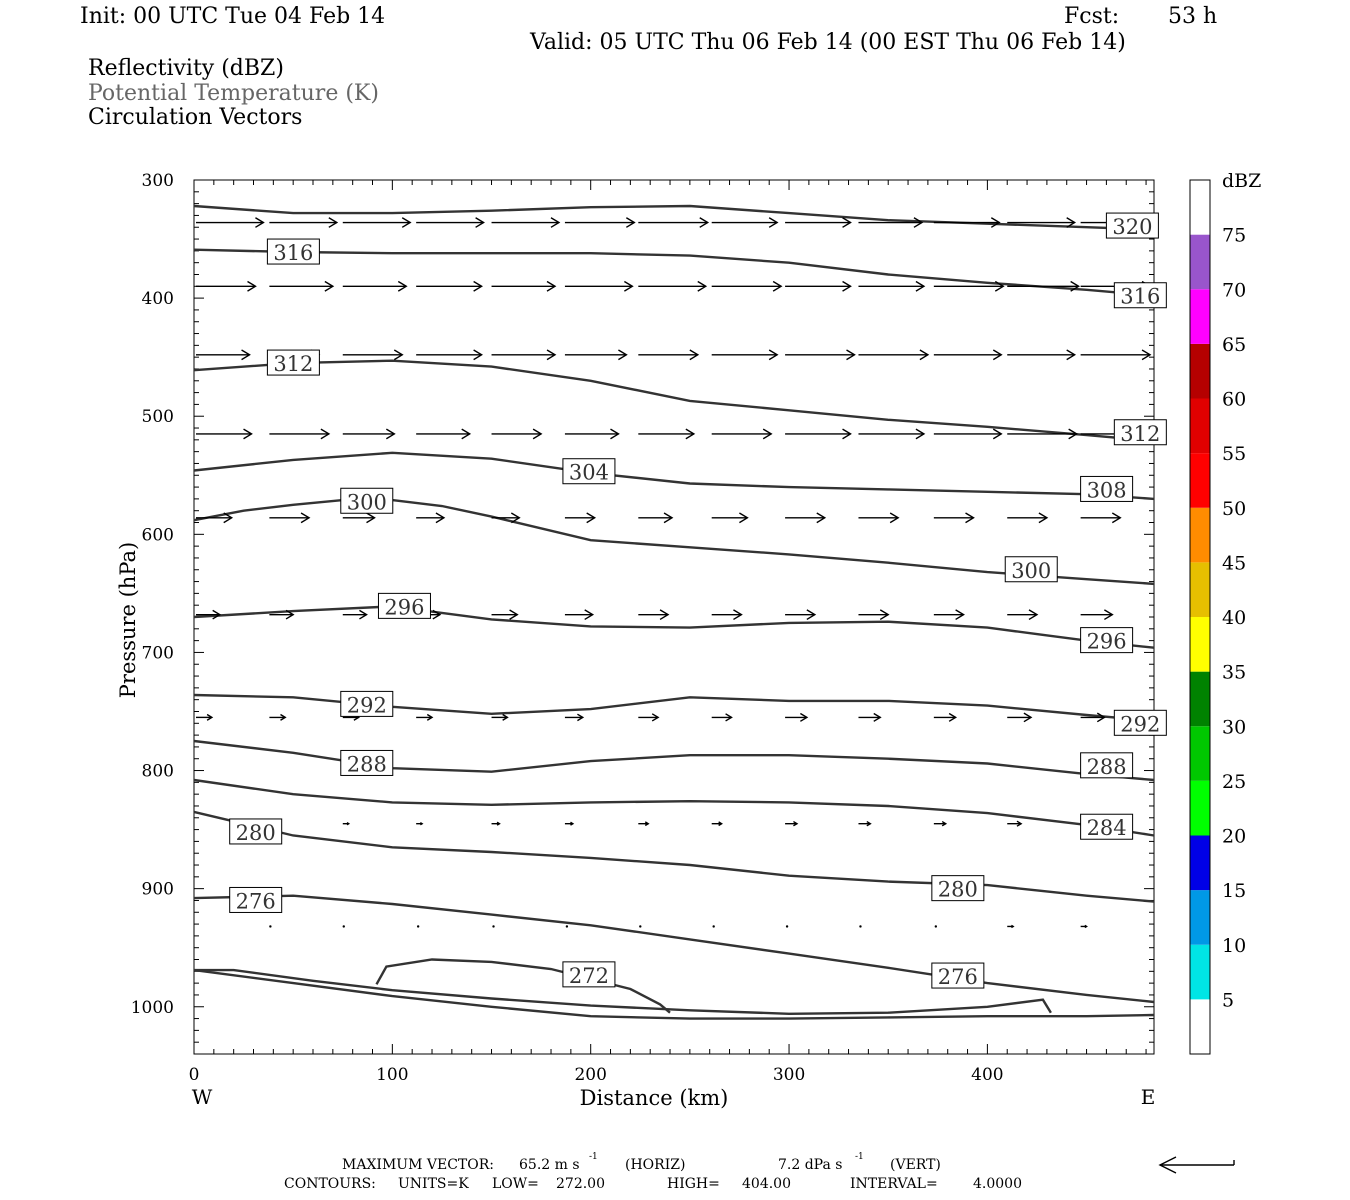 Image resolution: width=1350 pixels, height=1200 pixels. I want to click on y-tick-label: 300, so click(158, 181).